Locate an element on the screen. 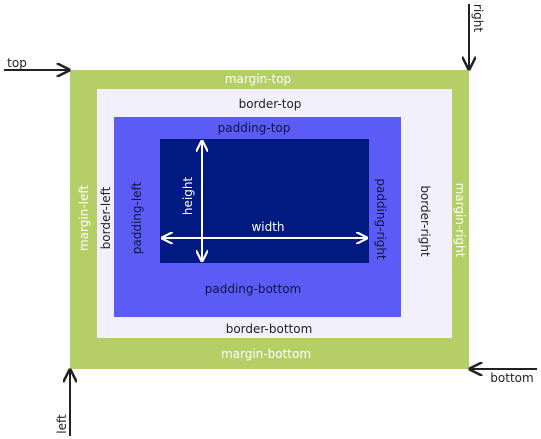  top-label: top is located at coordinates (17, 63).